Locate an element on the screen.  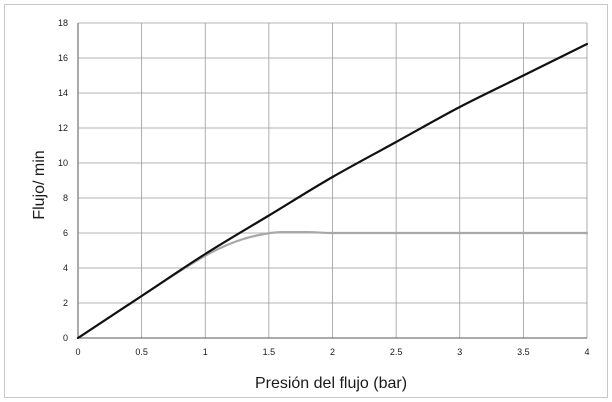
x-tick-label: 4 is located at coordinates (586, 352).